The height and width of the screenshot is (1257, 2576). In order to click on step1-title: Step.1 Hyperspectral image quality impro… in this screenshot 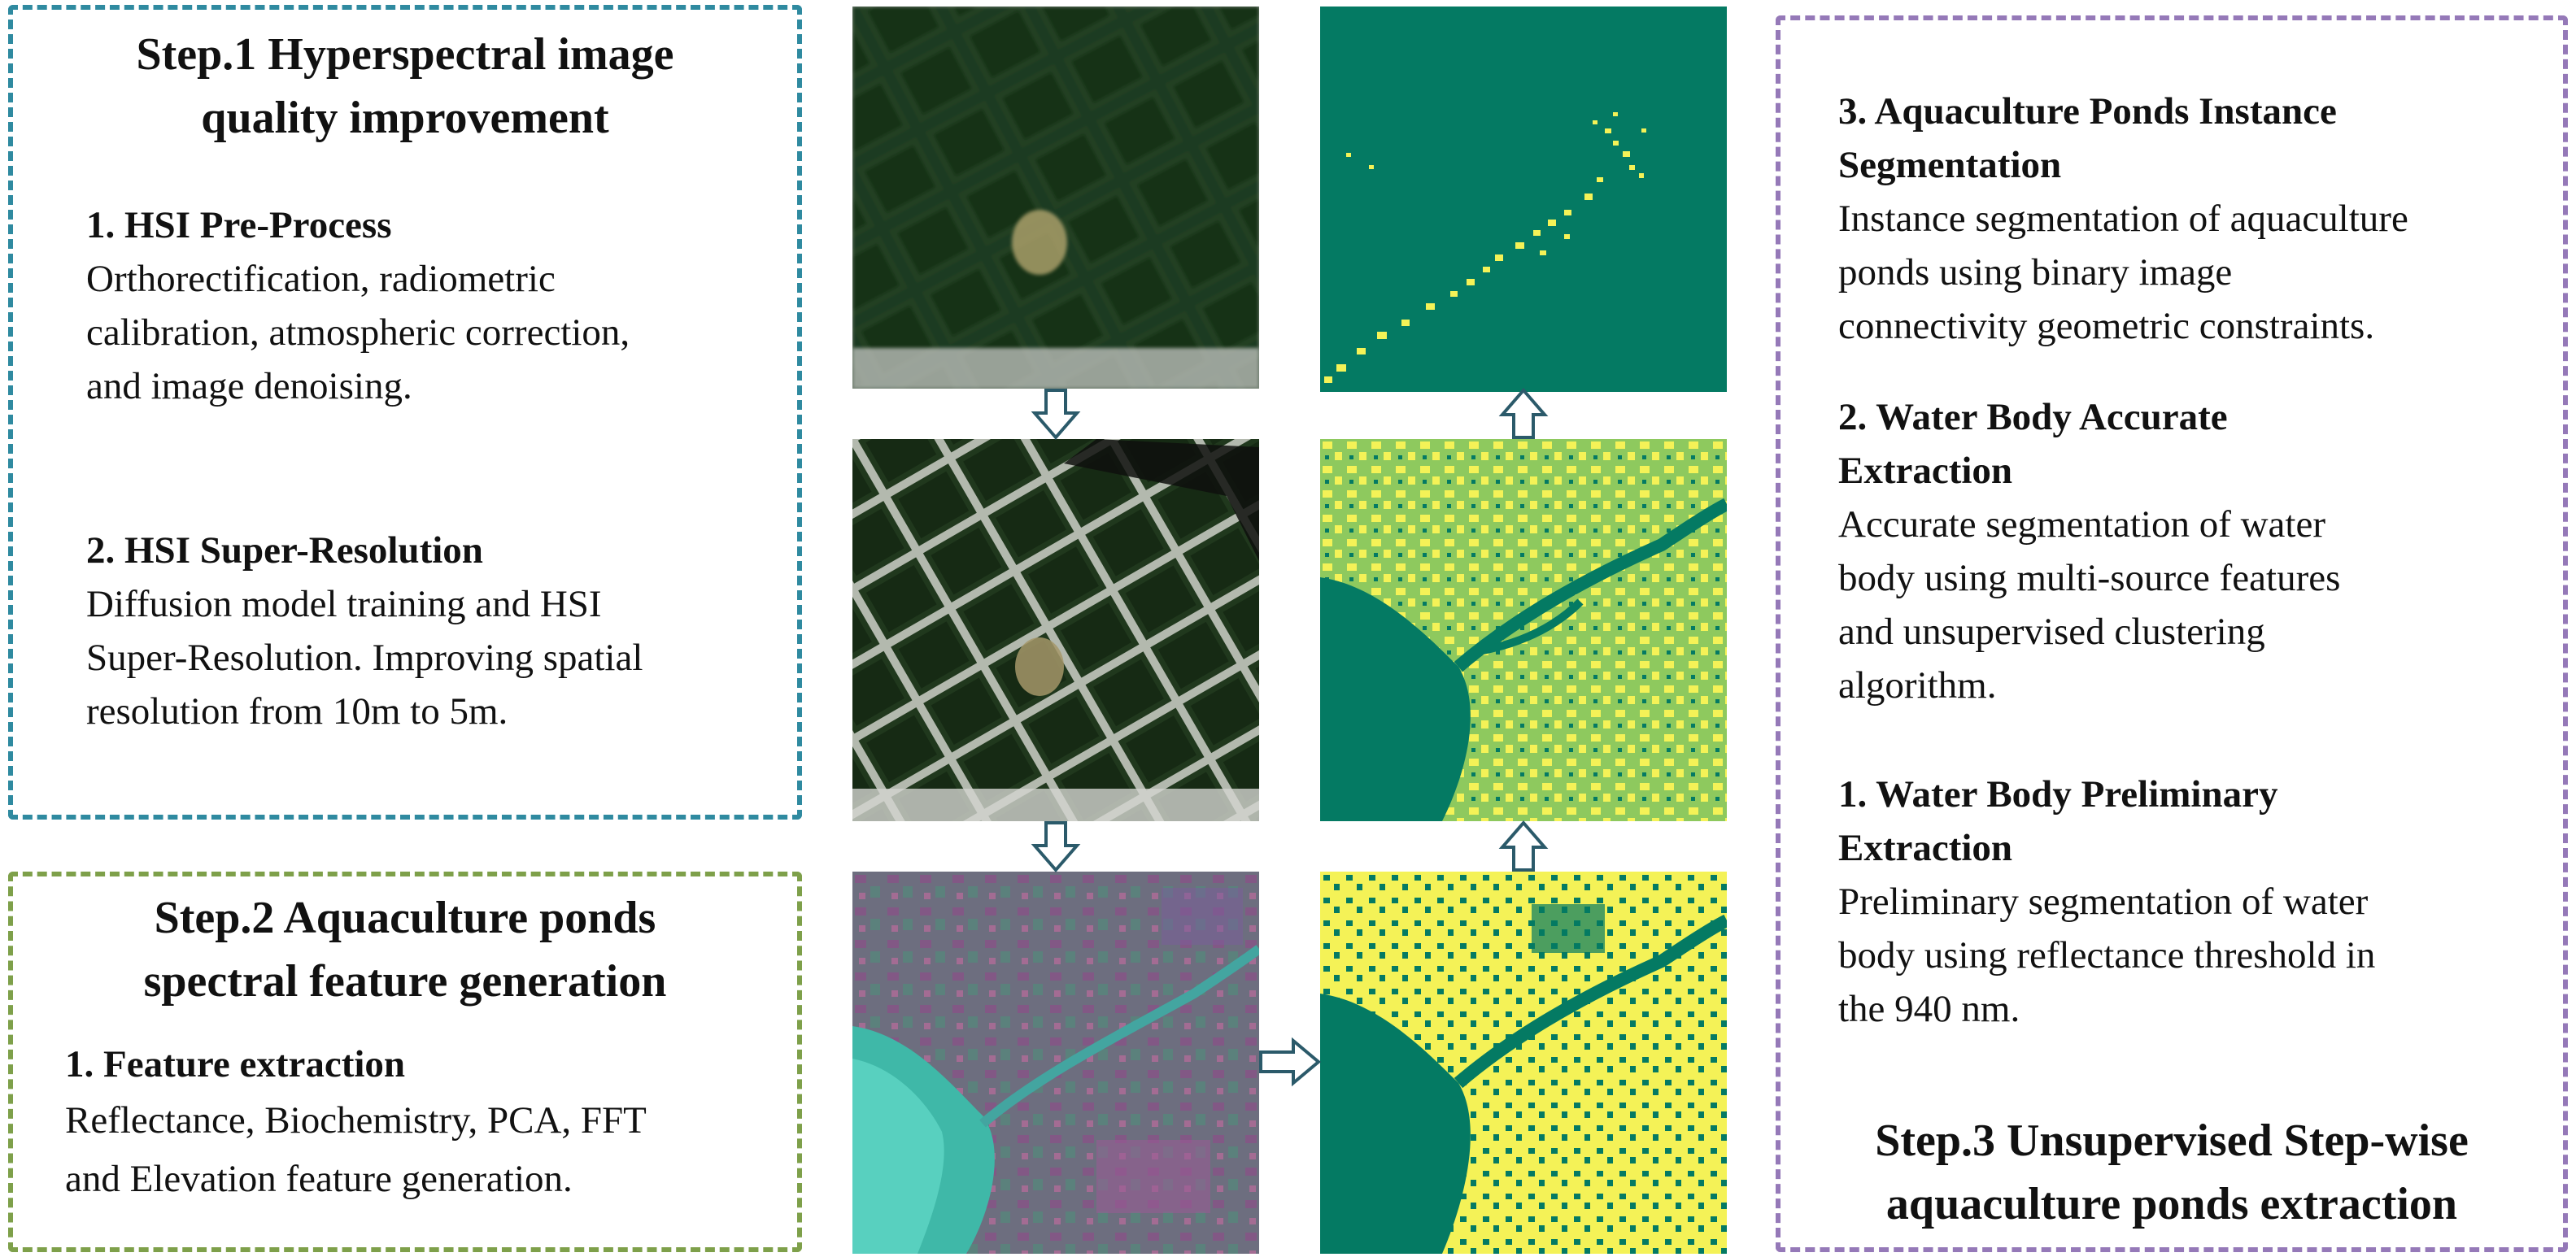, I will do `click(405, 86)`.